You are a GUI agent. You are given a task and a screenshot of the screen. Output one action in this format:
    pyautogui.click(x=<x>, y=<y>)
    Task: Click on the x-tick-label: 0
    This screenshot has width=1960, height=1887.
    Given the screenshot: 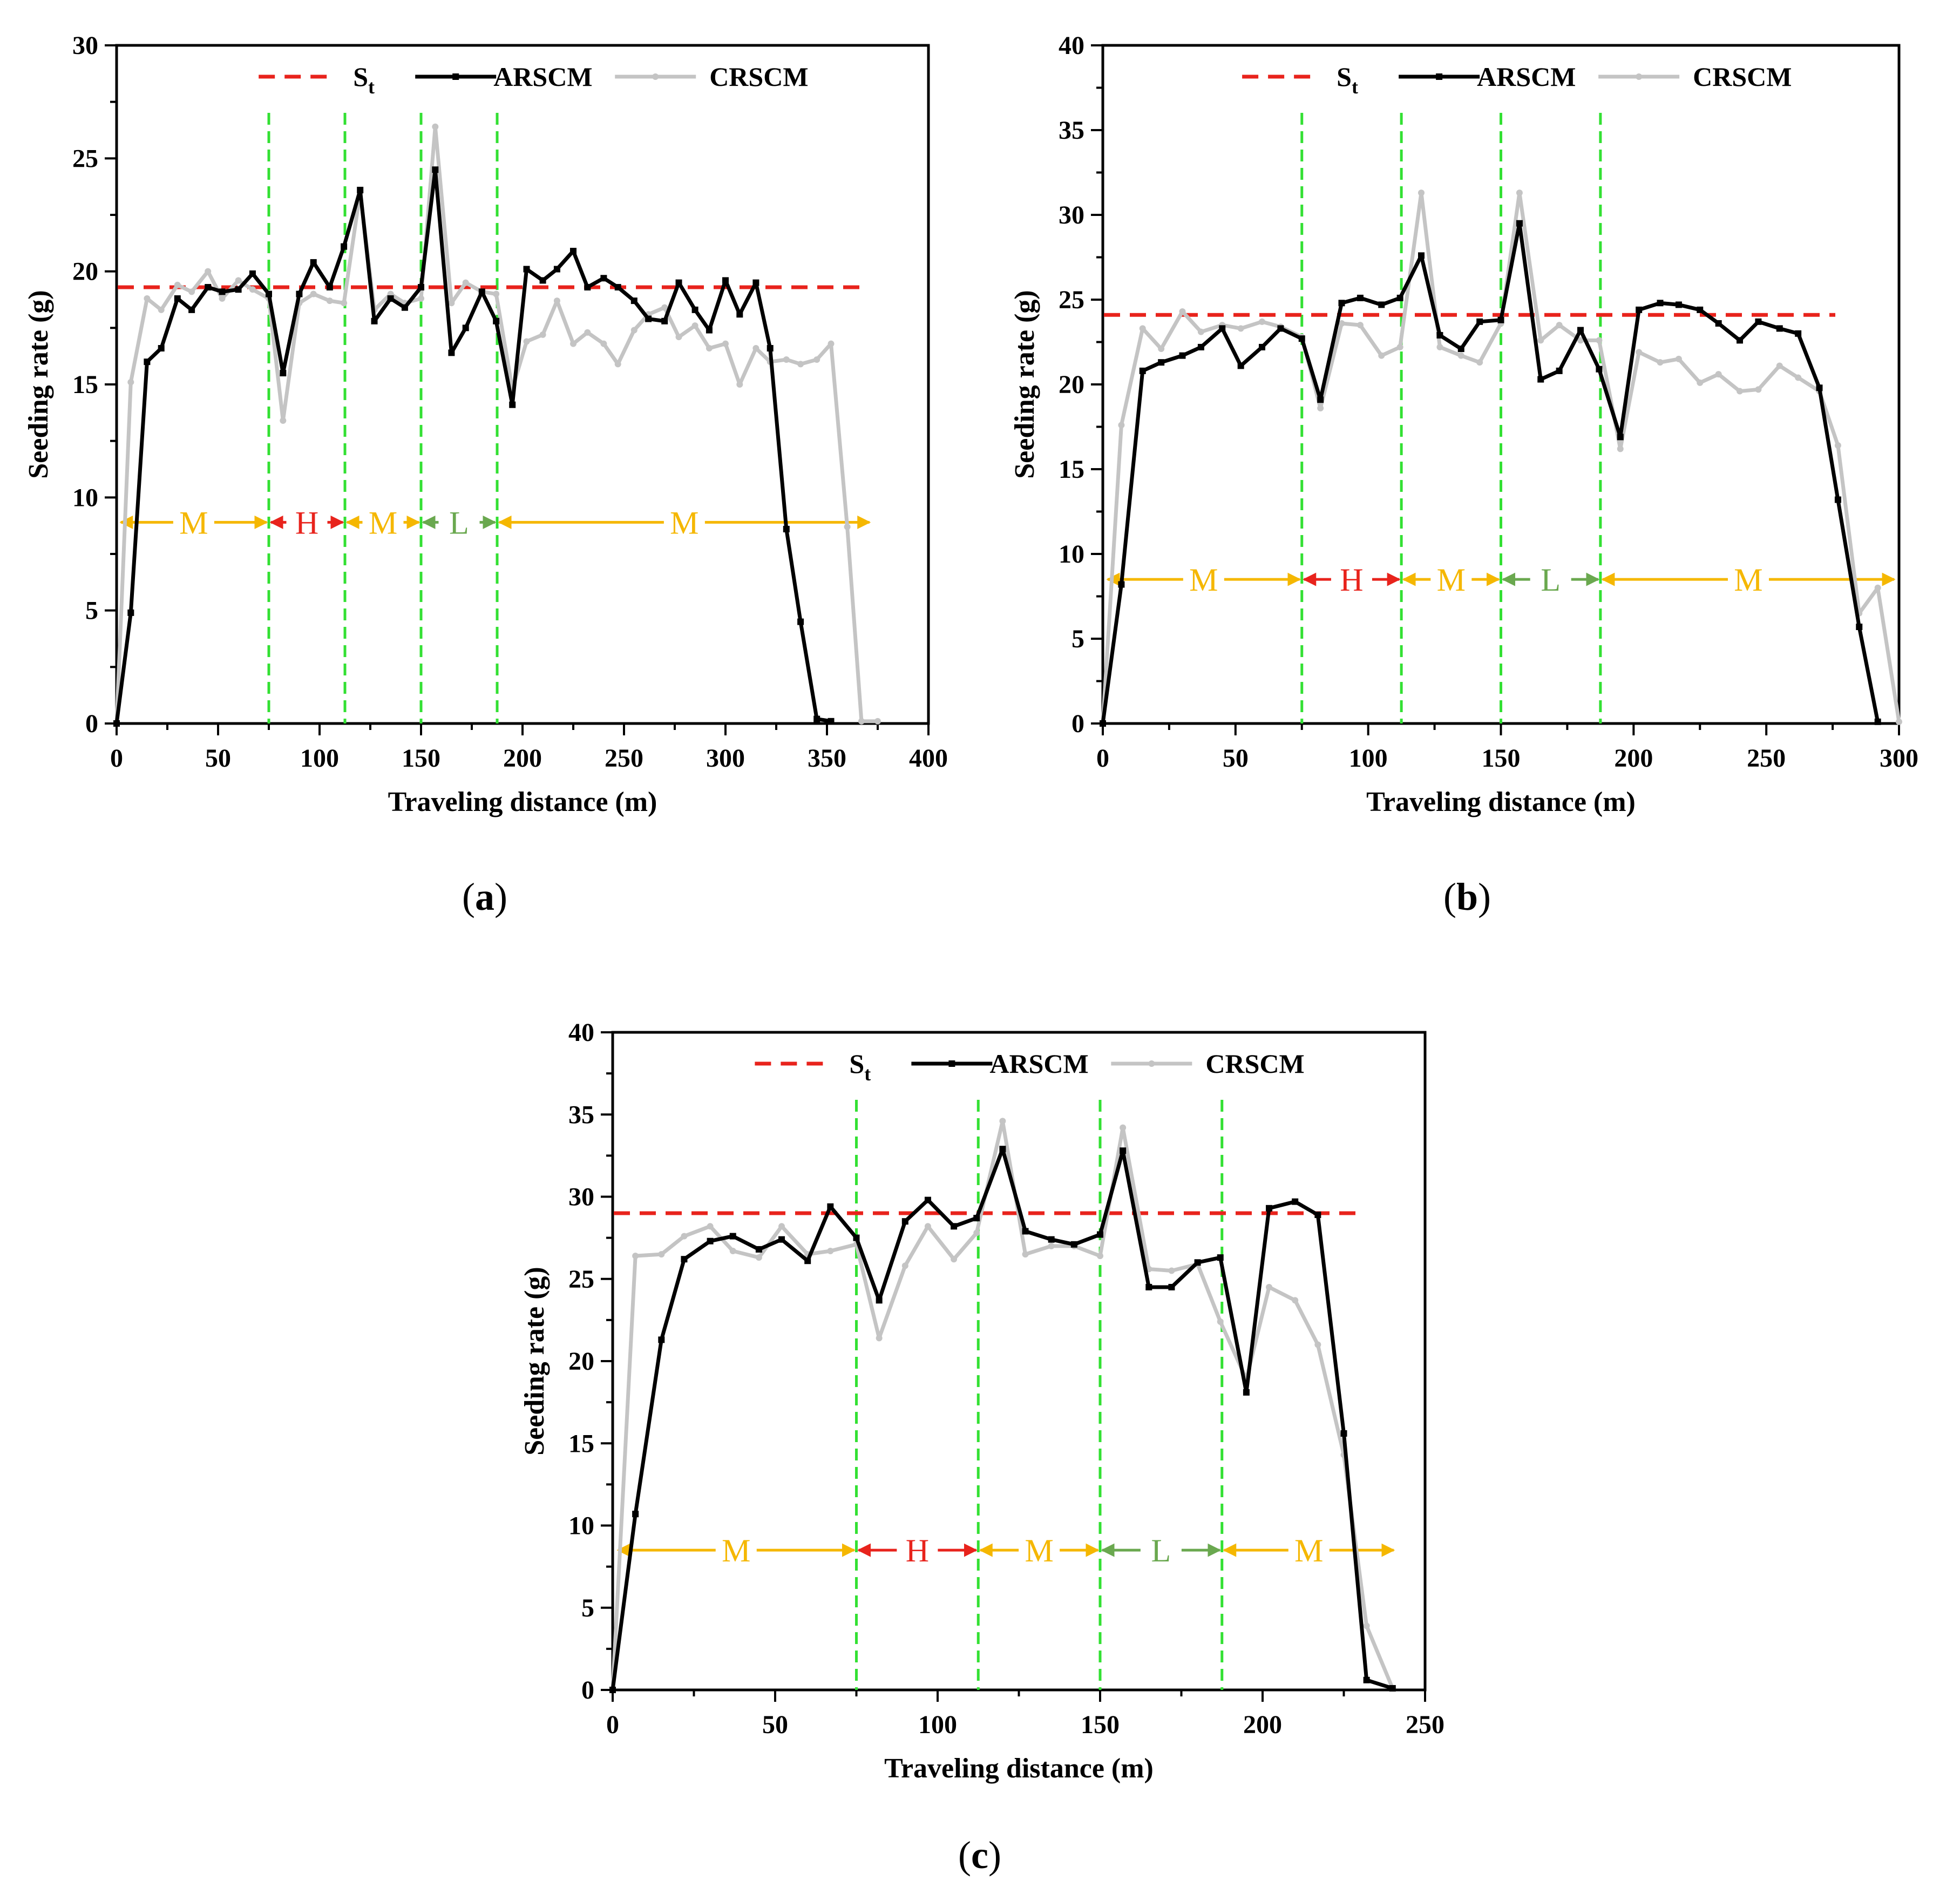 What is the action you would take?
    pyautogui.click(x=116, y=758)
    